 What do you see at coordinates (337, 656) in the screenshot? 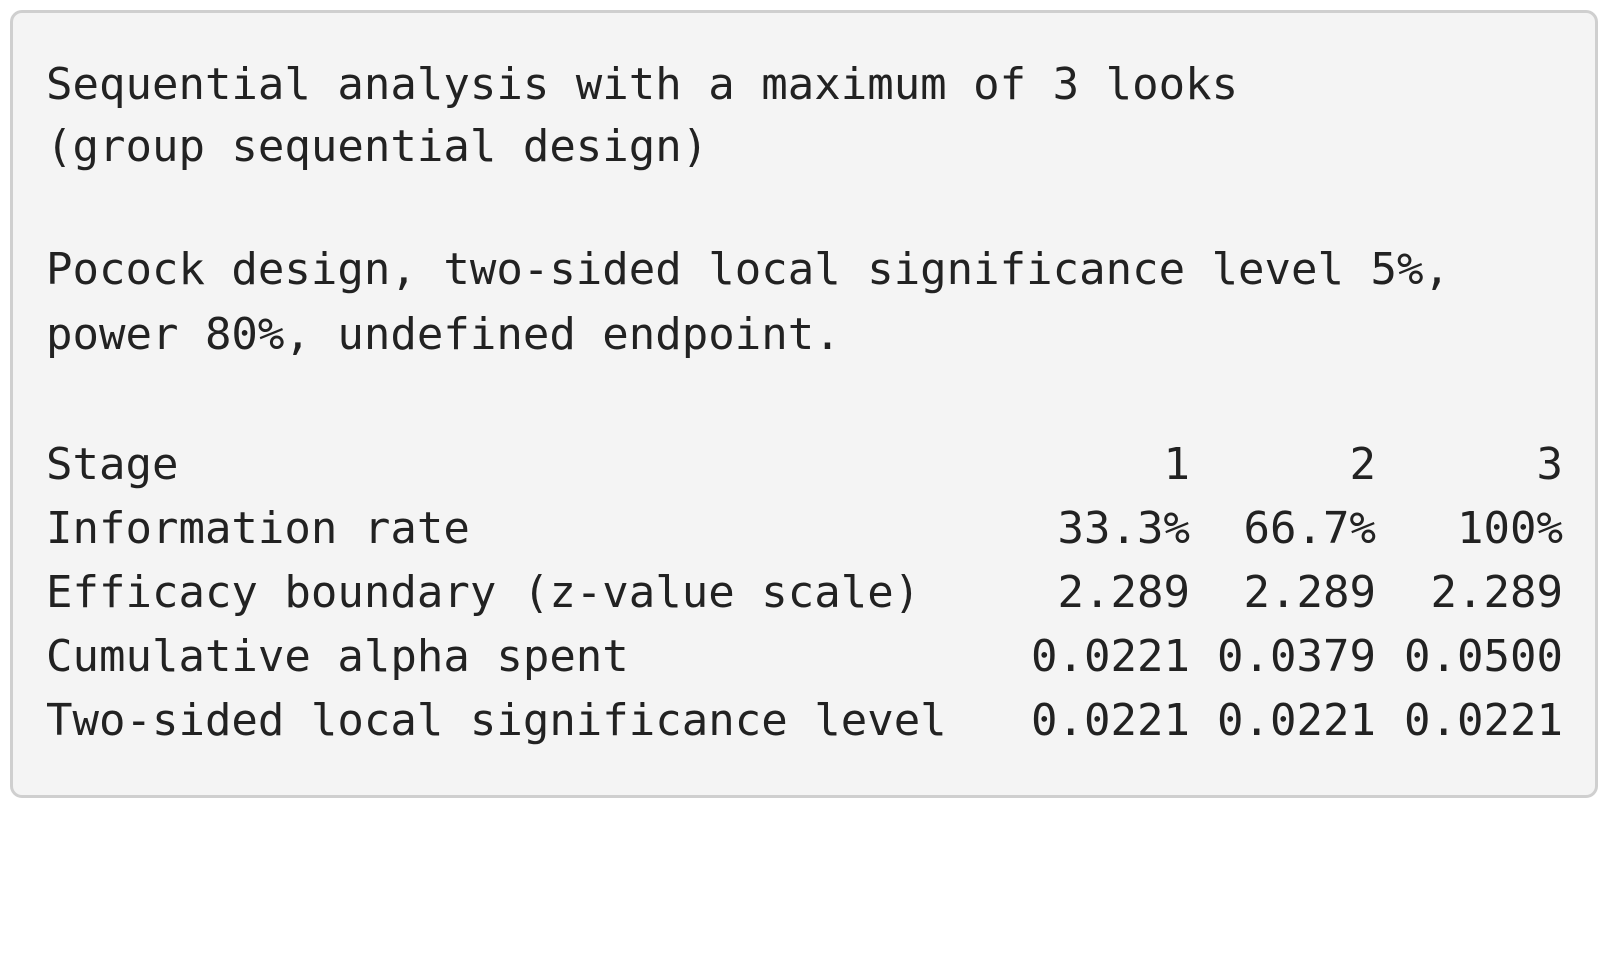
I see `row-label: Cumulative alpha spent` at bounding box center [337, 656].